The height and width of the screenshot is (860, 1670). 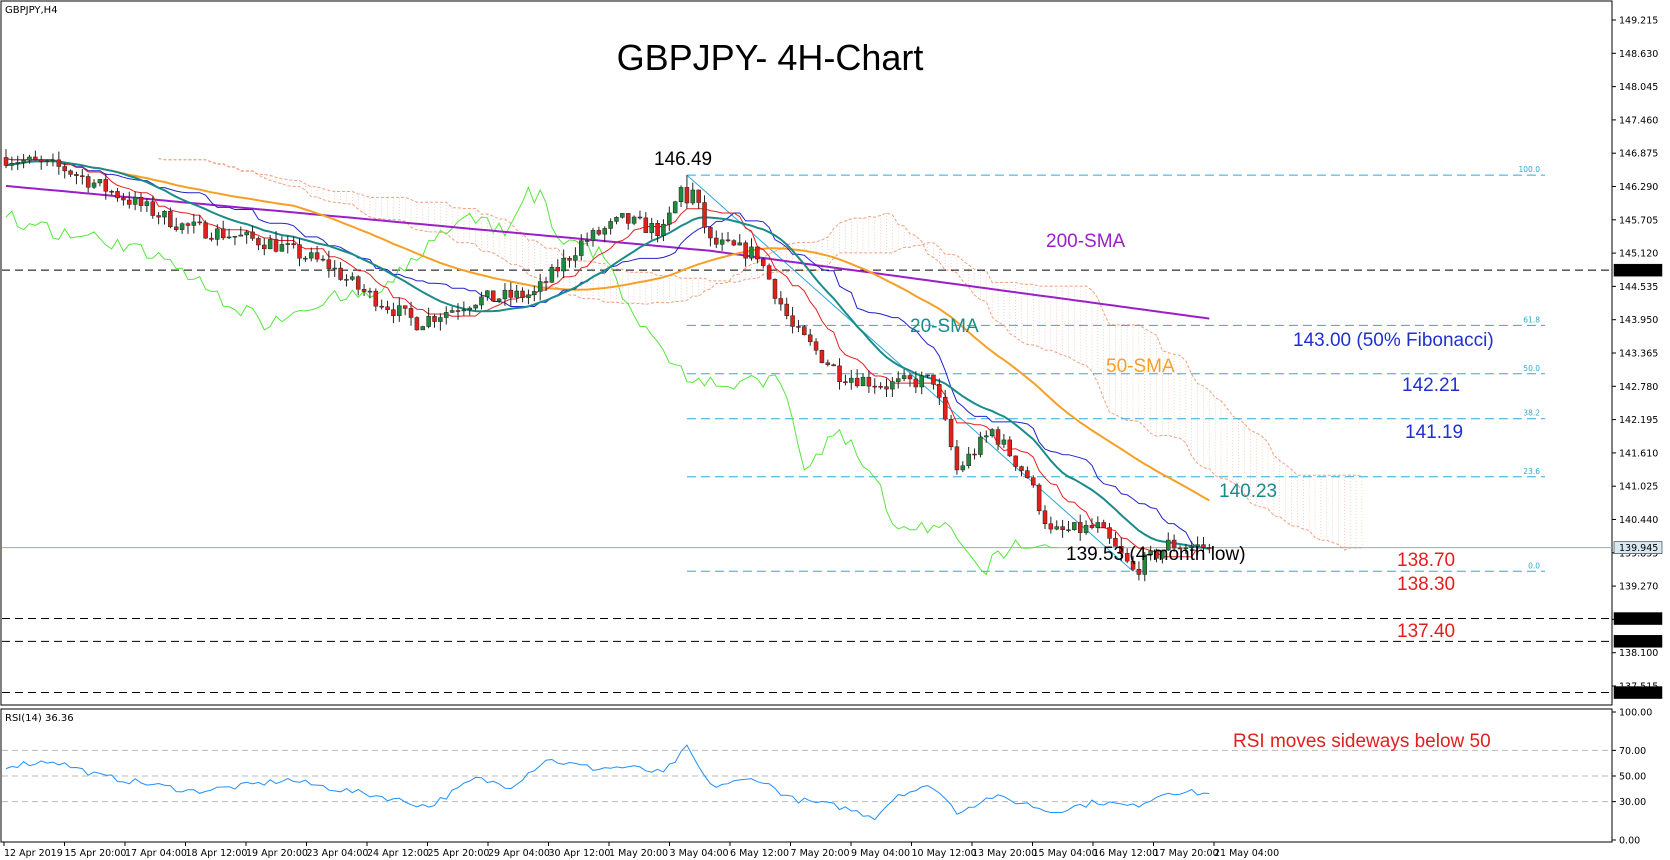 I want to click on price-tick-label: 142.780, so click(x=1638, y=387).